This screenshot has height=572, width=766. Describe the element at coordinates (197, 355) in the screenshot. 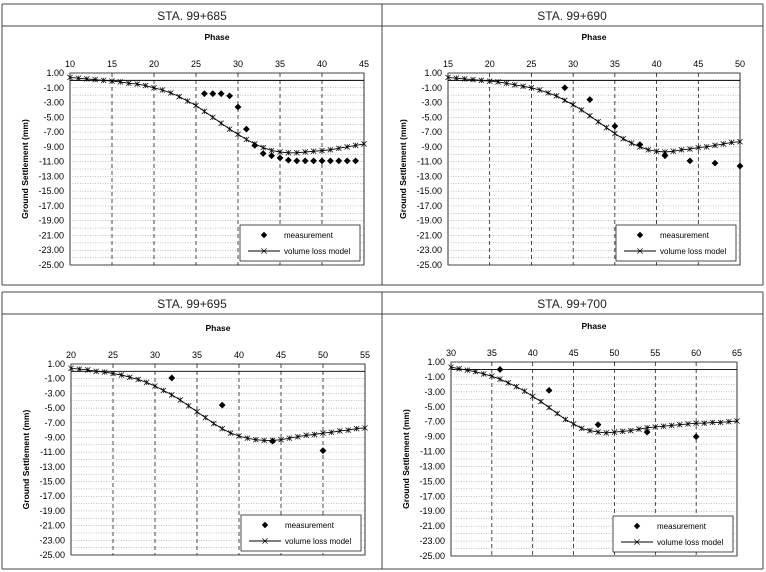

I see `x-tick-label: 35` at that location.